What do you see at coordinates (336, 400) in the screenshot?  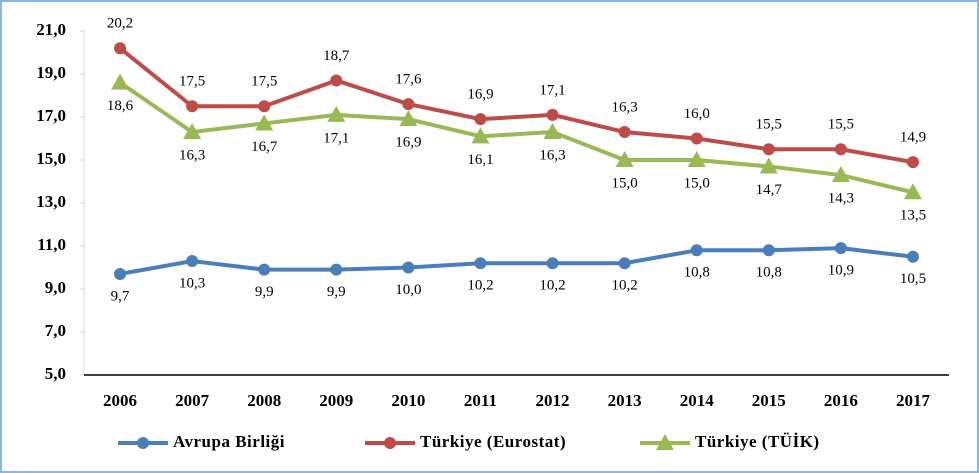 I see `x-tick-label: 2009` at bounding box center [336, 400].